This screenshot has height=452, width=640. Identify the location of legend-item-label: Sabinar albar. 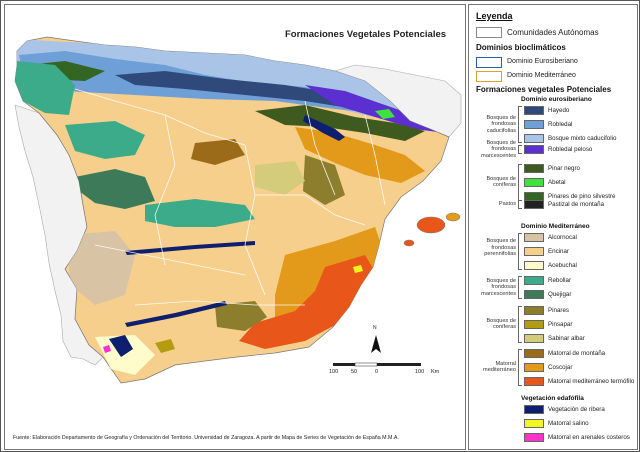
(566, 338).